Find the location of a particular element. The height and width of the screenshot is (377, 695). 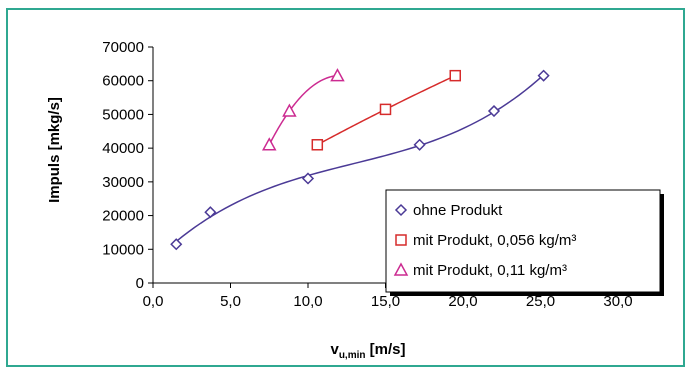

legend-box is located at coordinates (523, 241).